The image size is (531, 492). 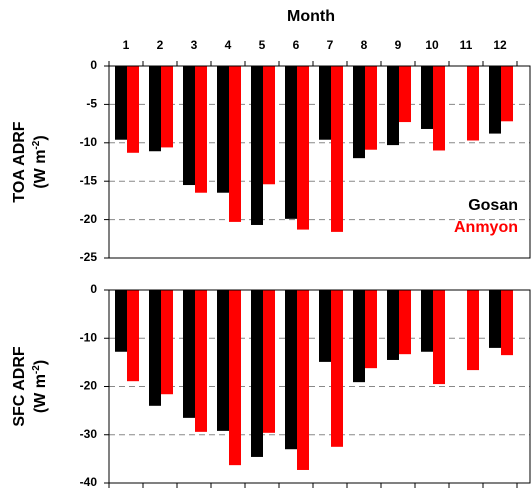 I want to click on x-tick-label: 9, so click(x=398, y=45).